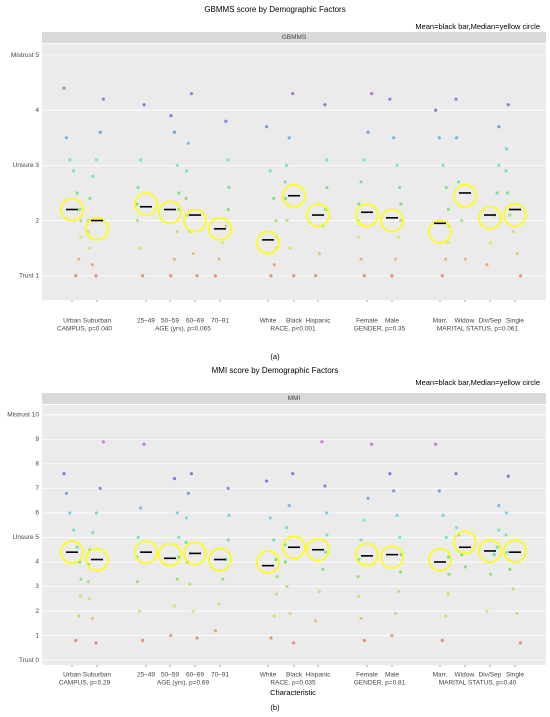  Describe the element at coordinates (275, 356) in the screenshot. I see `panel-label: (a)` at that location.